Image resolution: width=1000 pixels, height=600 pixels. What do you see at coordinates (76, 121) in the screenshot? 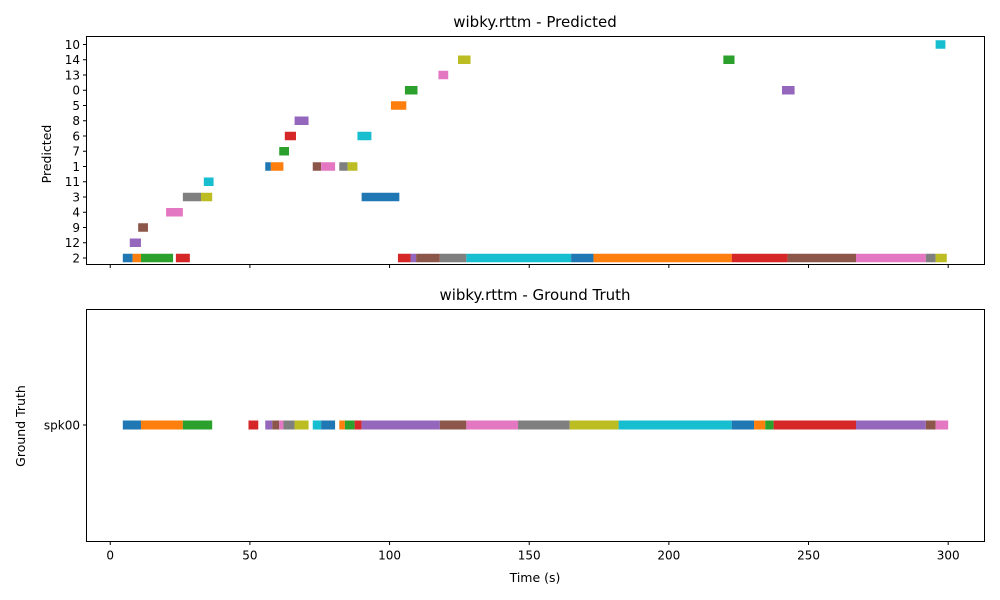
I see `y-tick-label: 8` at bounding box center [76, 121].